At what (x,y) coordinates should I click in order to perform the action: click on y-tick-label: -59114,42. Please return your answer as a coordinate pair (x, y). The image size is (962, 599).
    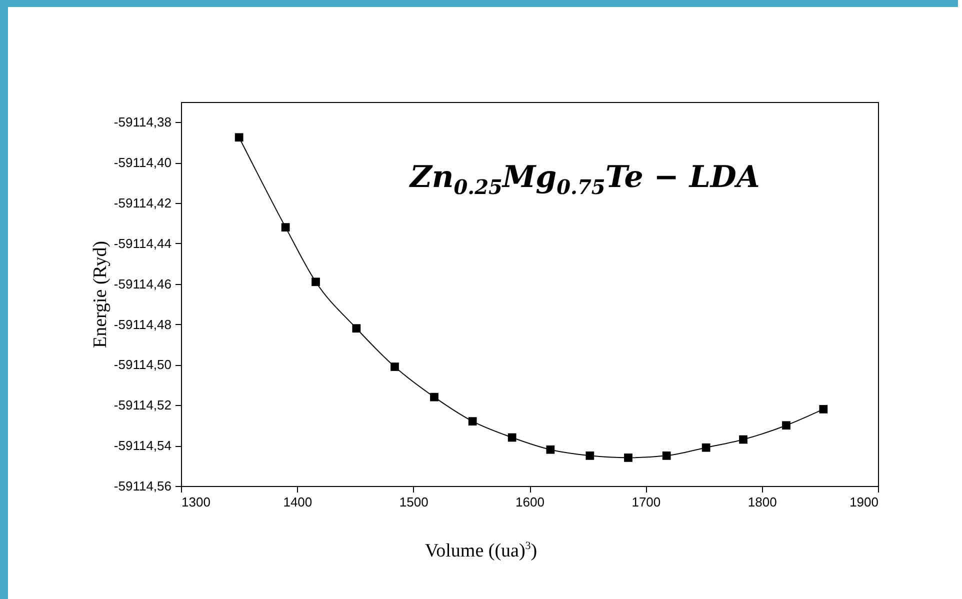
    Looking at the image, I should click on (143, 203).